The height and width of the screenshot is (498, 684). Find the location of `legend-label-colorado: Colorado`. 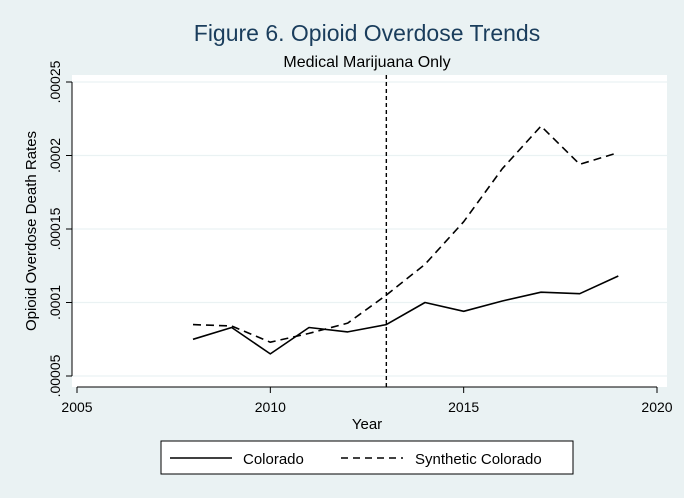

legend-label-colorado: Colorado is located at coordinates (273, 459).